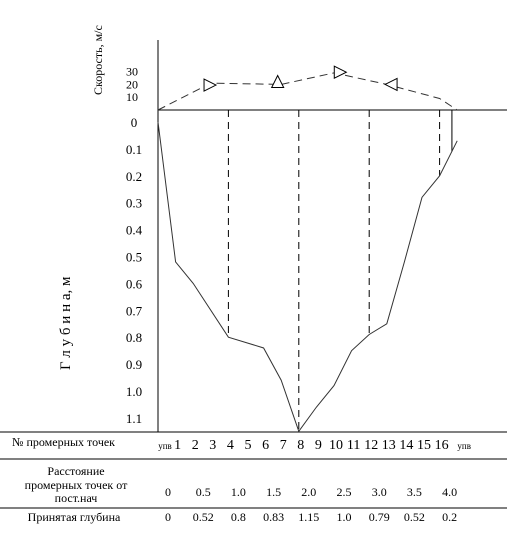 The height and width of the screenshot is (533, 507). Describe the element at coordinates (371, 445) in the screenshot. I see `point-number-label: 12` at that location.